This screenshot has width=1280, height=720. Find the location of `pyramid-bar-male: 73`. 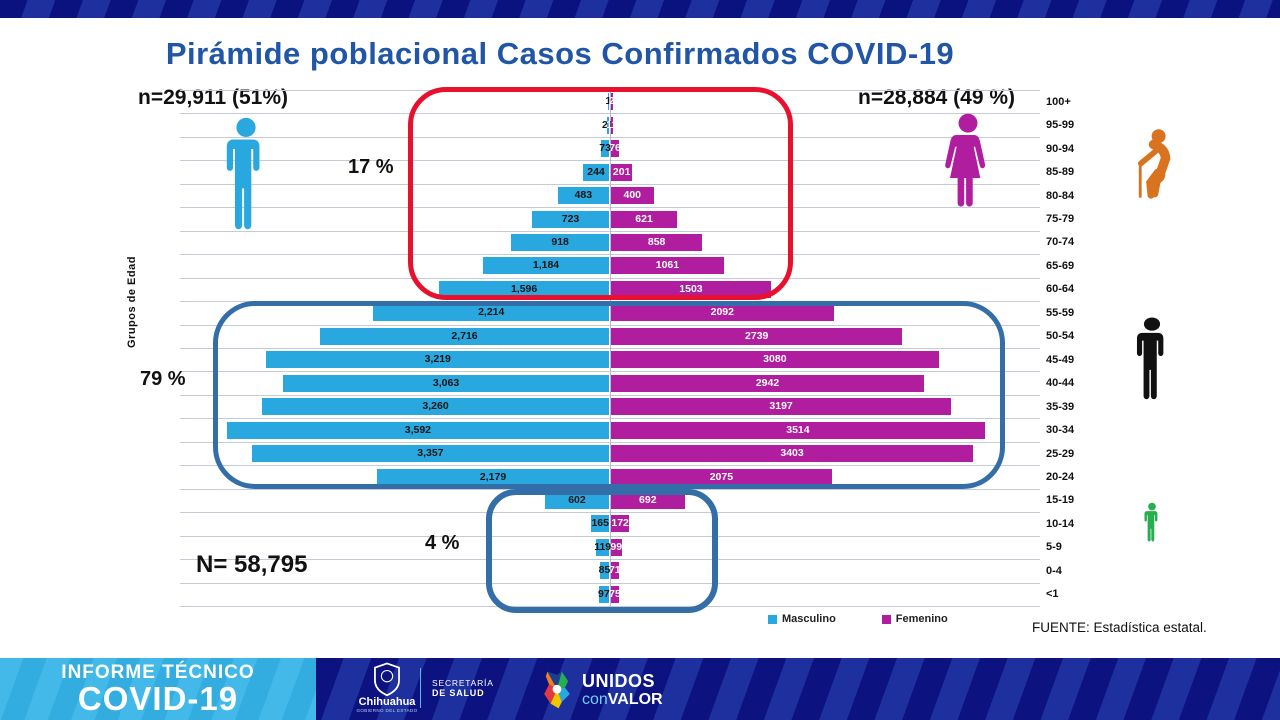

pyramid-bar-male: 73 is located at coordinates (605, 149).